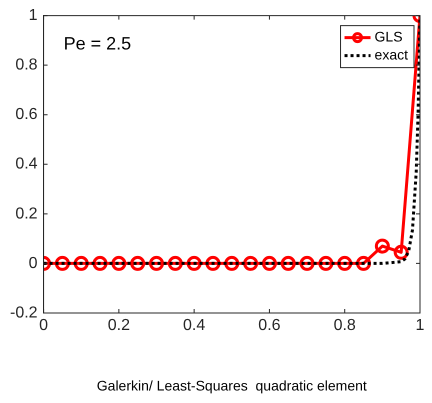 The width and height of the screenshot is (432, 403). I want to click on y-tick-label: 1, so click(33, 15).